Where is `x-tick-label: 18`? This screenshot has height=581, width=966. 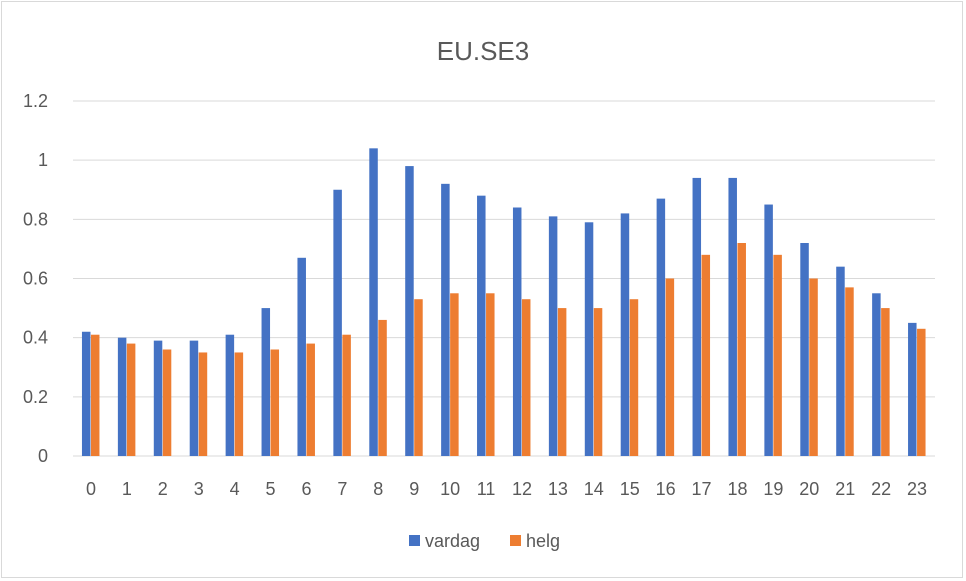 x-tick-label: 18 is located at coordinates (737, 489).